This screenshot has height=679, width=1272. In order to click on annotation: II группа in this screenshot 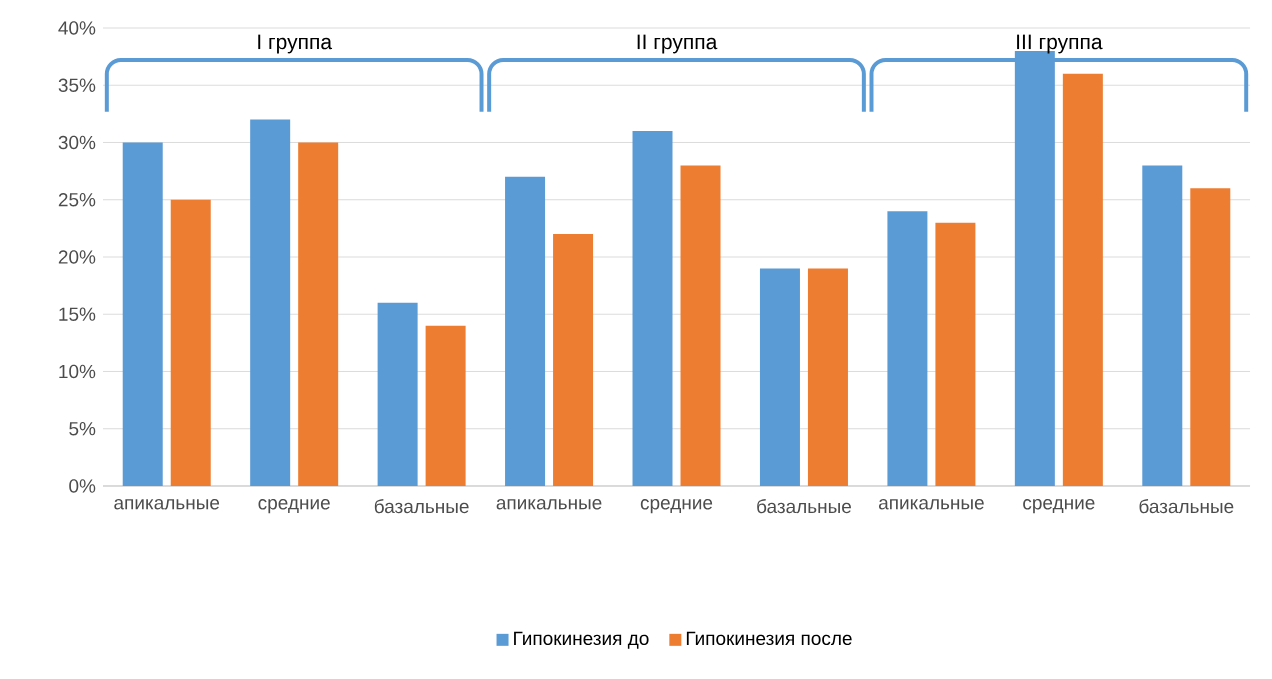, I will do `click(677, 44)`.